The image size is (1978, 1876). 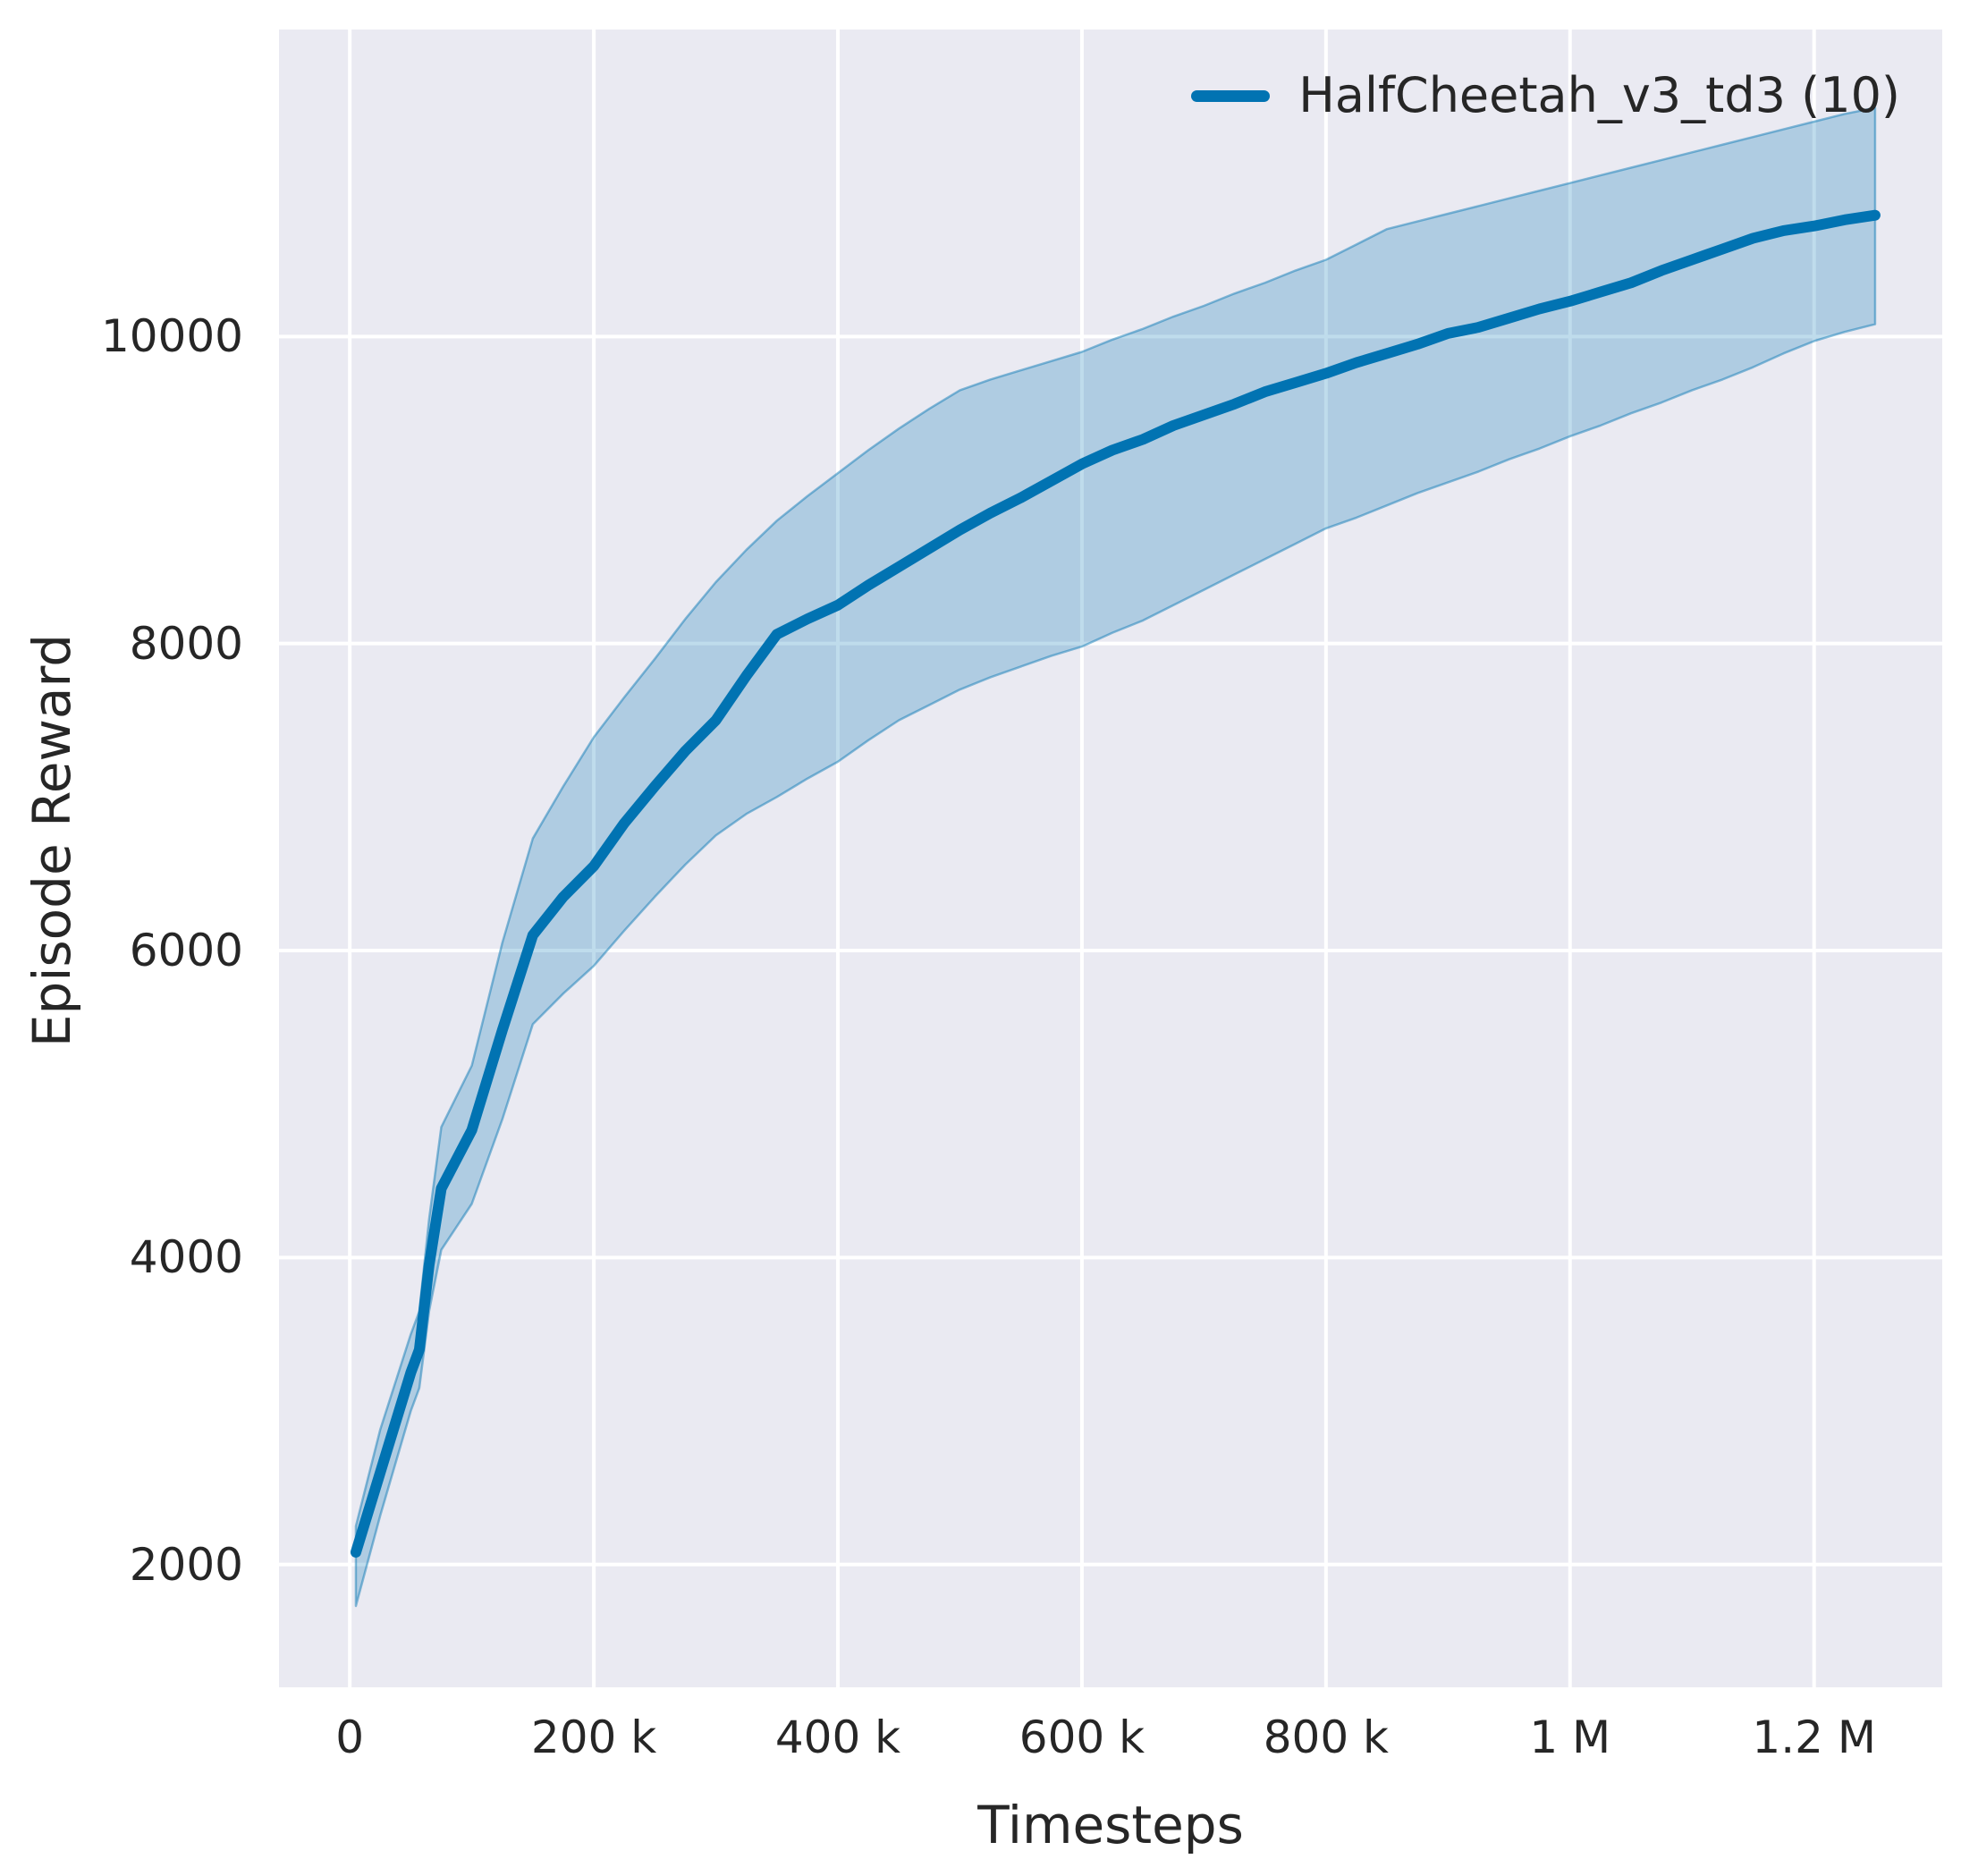 I want to click on legend-line-swatch, so click(x=1231, y=95).